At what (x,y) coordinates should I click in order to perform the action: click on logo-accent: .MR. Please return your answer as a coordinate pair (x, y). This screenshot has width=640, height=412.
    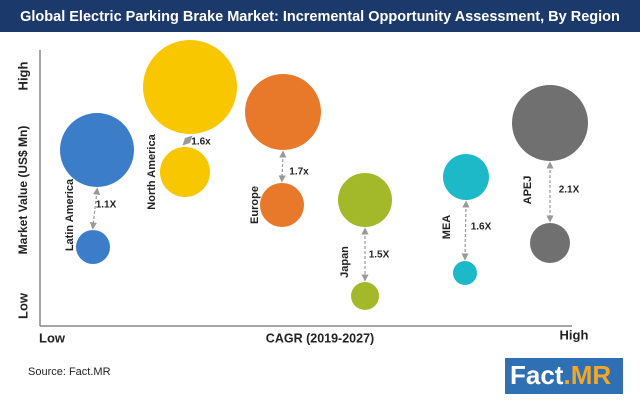
    Looking at the image, I should click on (587, 375).